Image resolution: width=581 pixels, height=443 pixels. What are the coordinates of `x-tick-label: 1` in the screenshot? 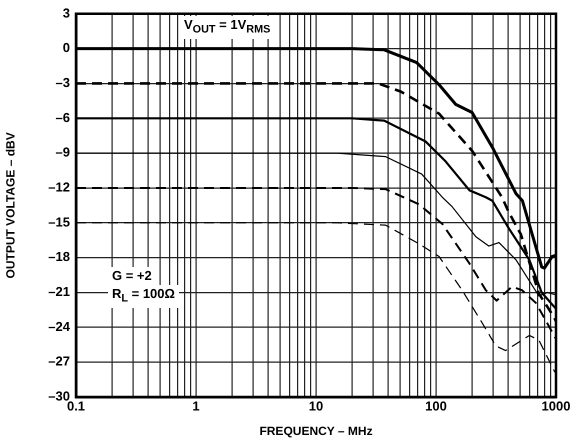 It's located at (196, 406).